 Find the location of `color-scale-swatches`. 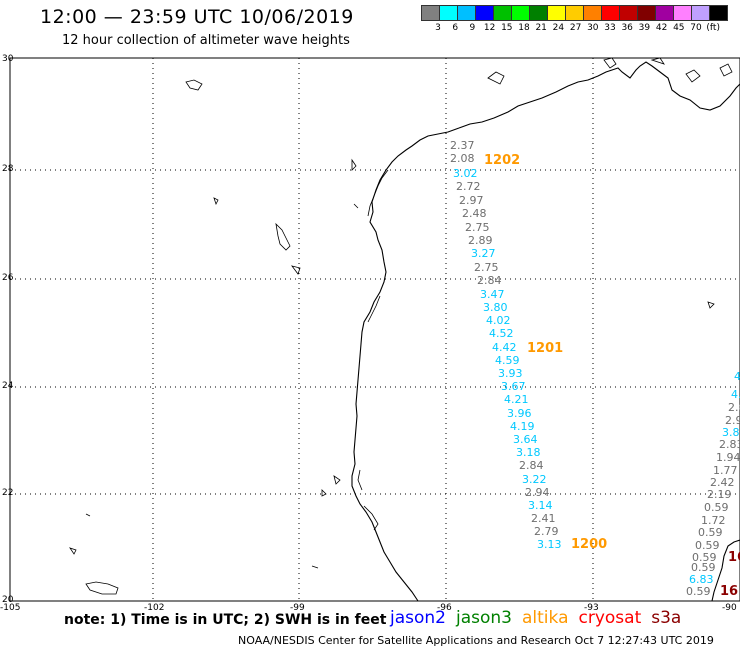

color-scale-swatches is located at coordinates (574, 13).